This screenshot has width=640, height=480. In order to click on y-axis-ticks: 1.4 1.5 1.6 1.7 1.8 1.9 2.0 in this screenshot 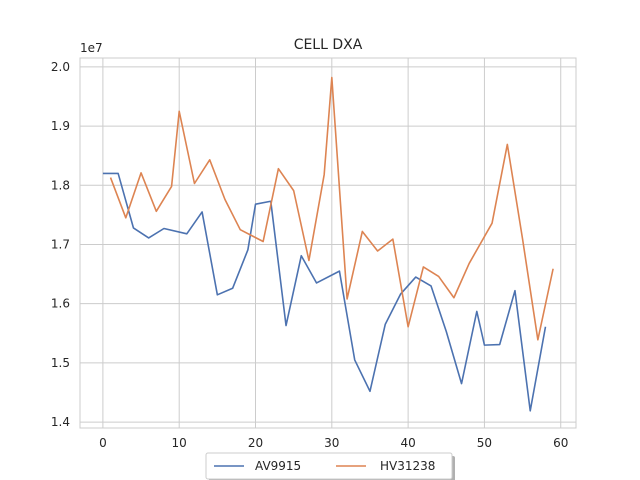, I will do `click(60, 244)`.